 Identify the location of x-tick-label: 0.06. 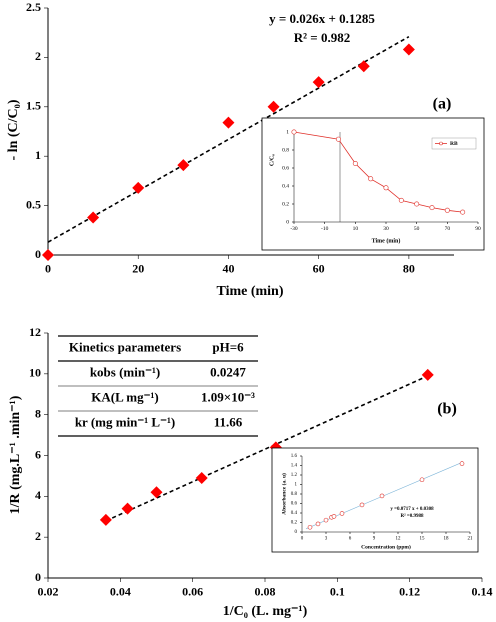
(192, 592).